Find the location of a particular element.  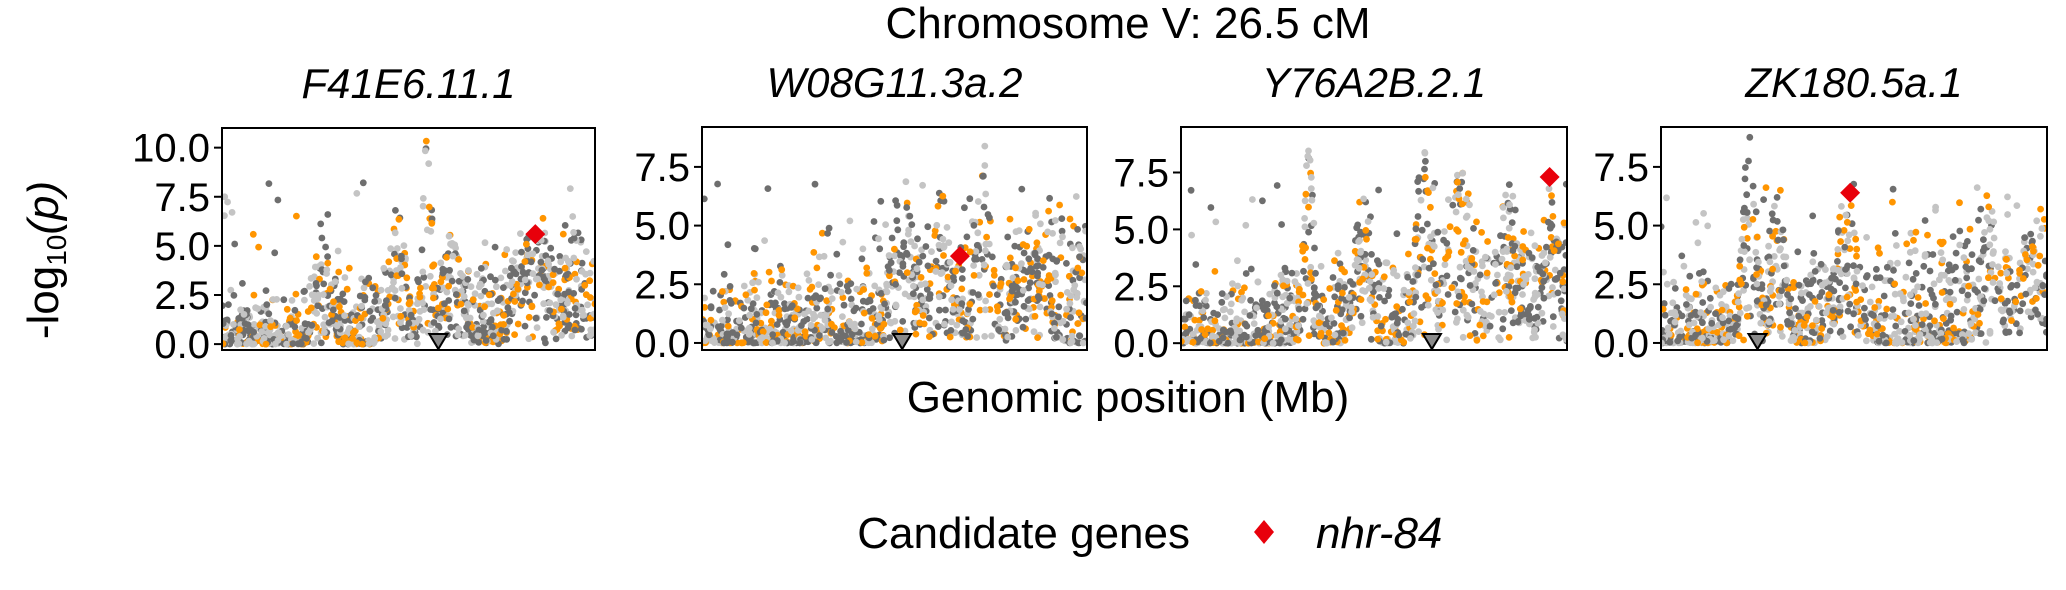

panel-frame is located at coordinates (1854, 238).